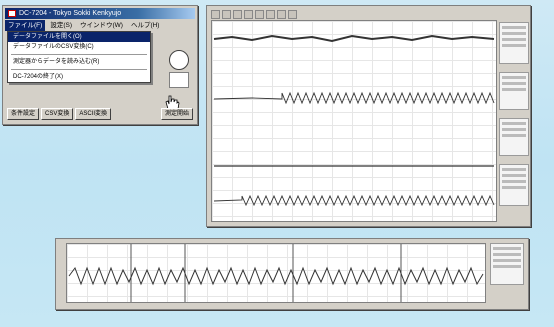 The width and height of the screenshot is (554, 327). What do you see at coordinates (79, 37) in the screenshot?
I see `menu-item-open: データファイルを開く(O)` at bounding box center [79, 37].